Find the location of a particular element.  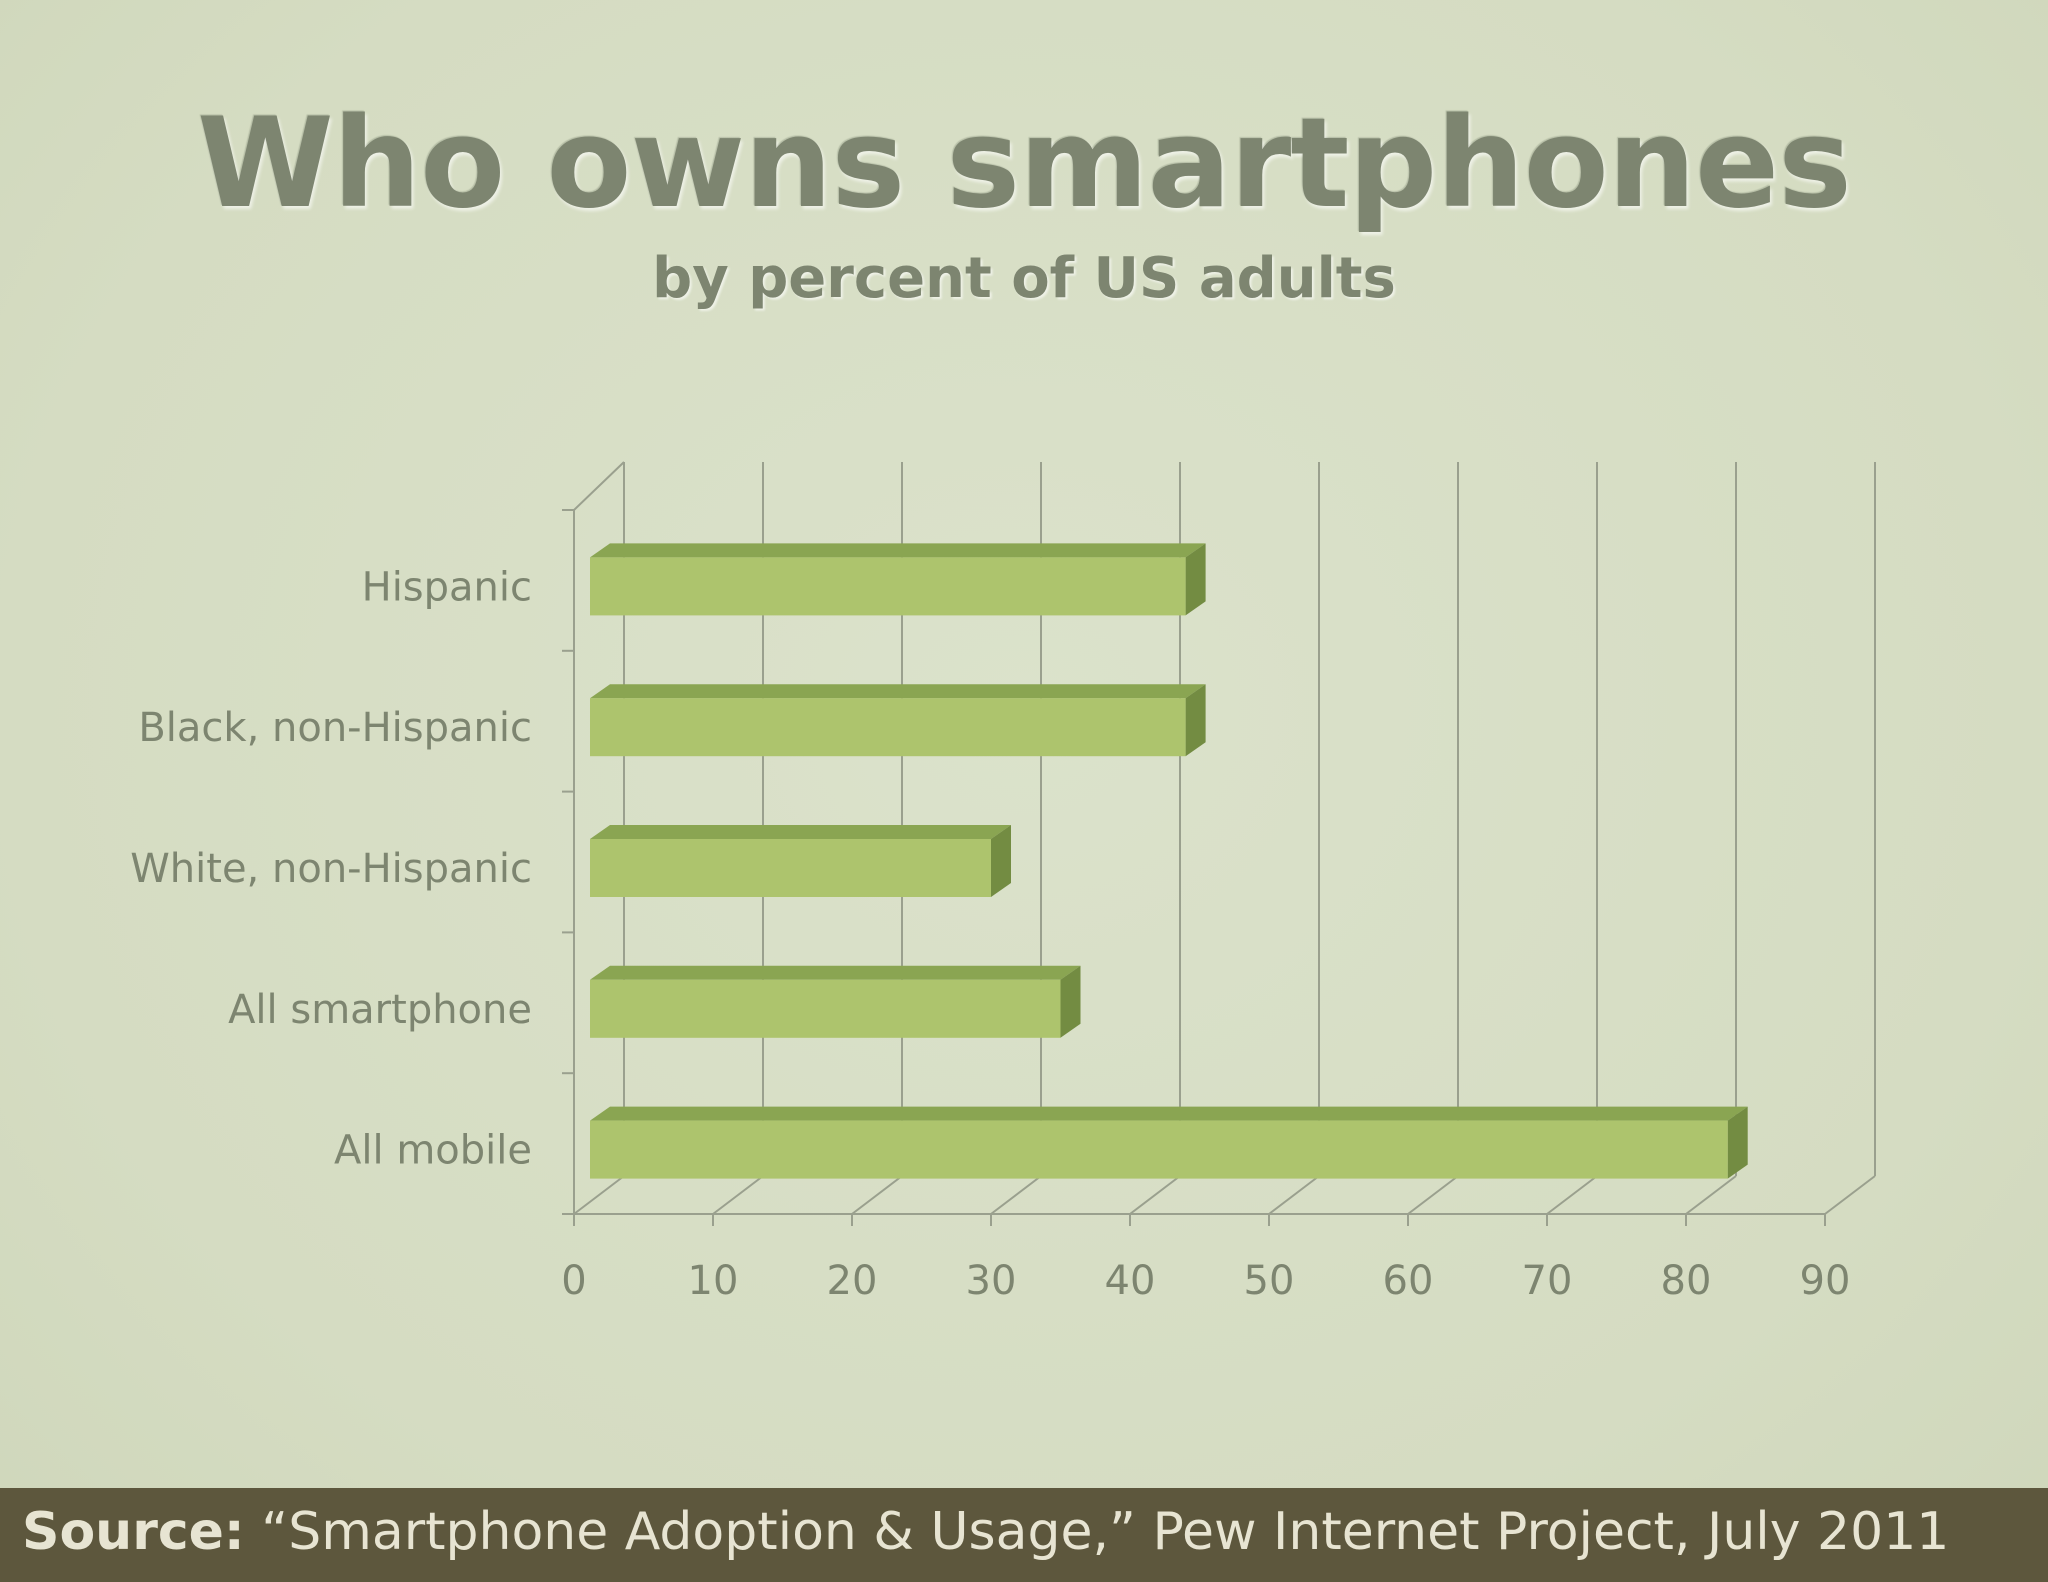

y-category-label: White, non-Hispanic is located at coordinates (331, 869).